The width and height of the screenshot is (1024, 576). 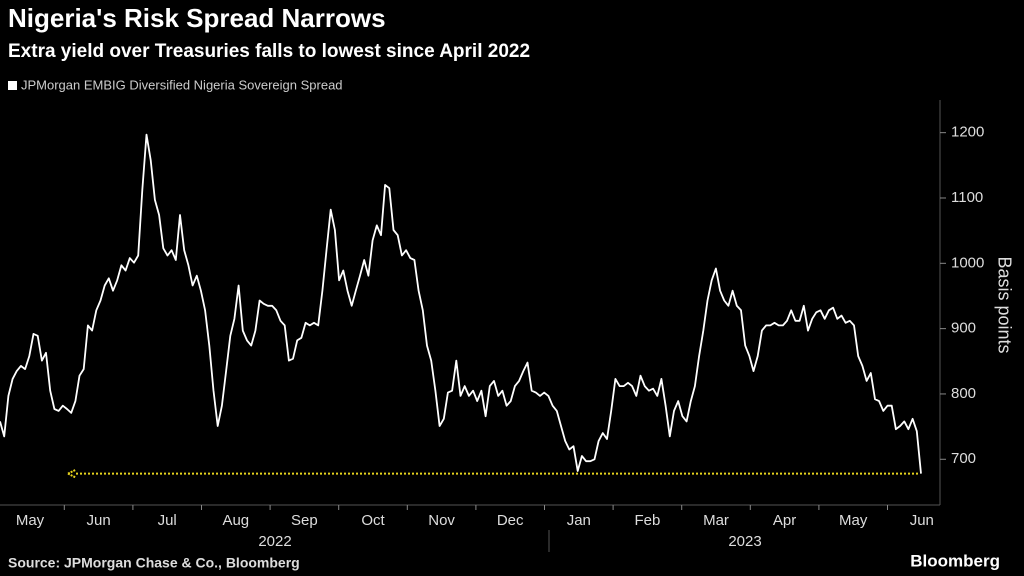 I want to click on y-tick-label: 1000, so click(x=967, y=262).